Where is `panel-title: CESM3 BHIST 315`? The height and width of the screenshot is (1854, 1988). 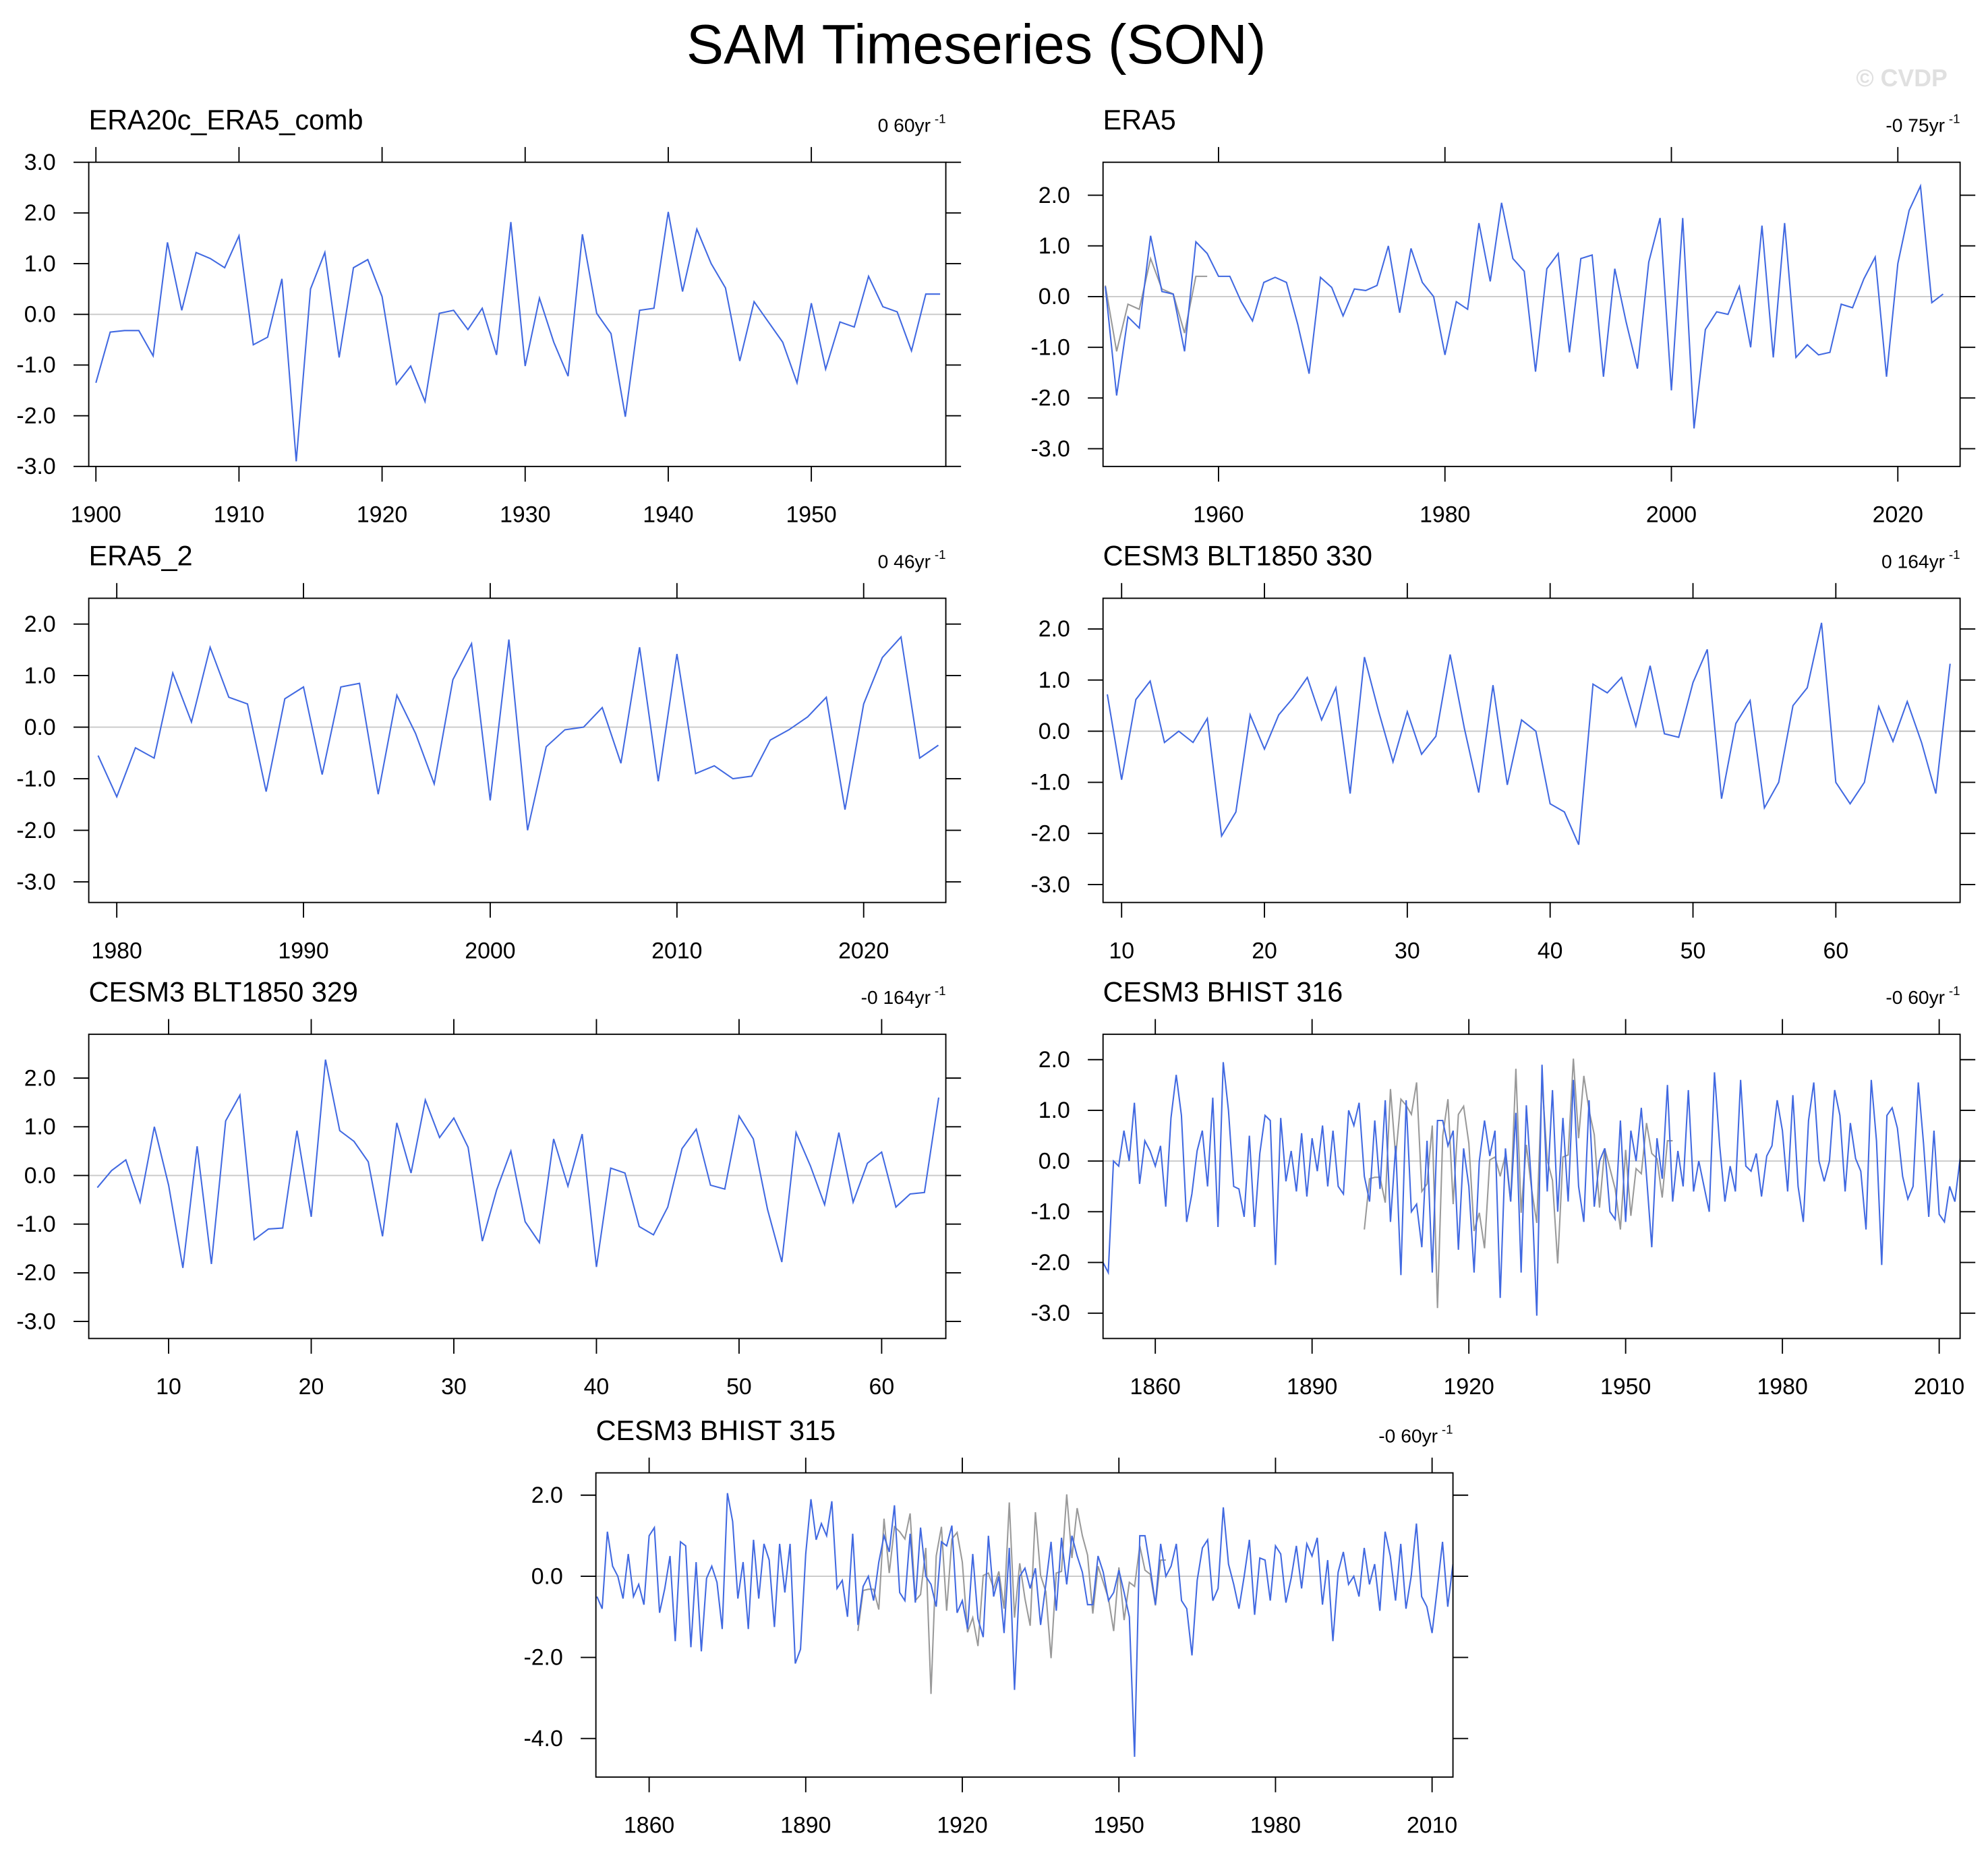 panel-title: CESM3 BHIST 315 is located at coordinates (716, 1430).